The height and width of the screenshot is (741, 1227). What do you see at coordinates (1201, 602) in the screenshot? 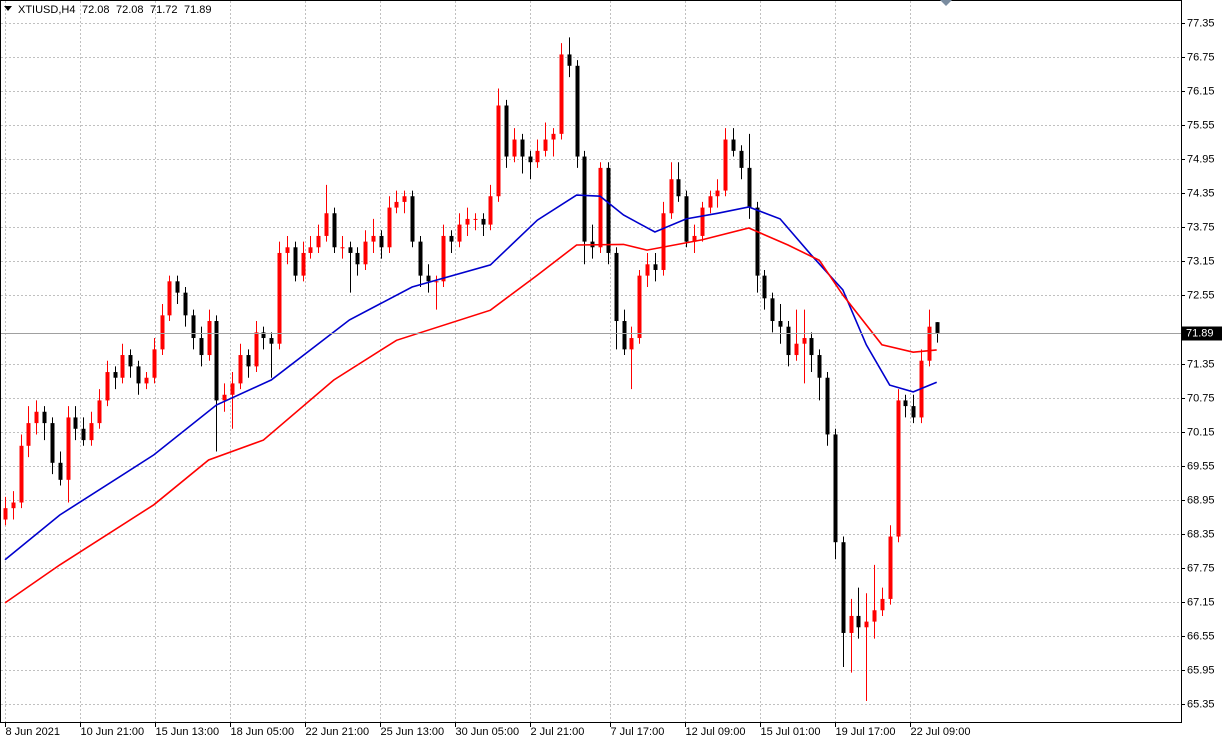
I see `y-tick-label: 67.15` at bounding box center [1201, 602].